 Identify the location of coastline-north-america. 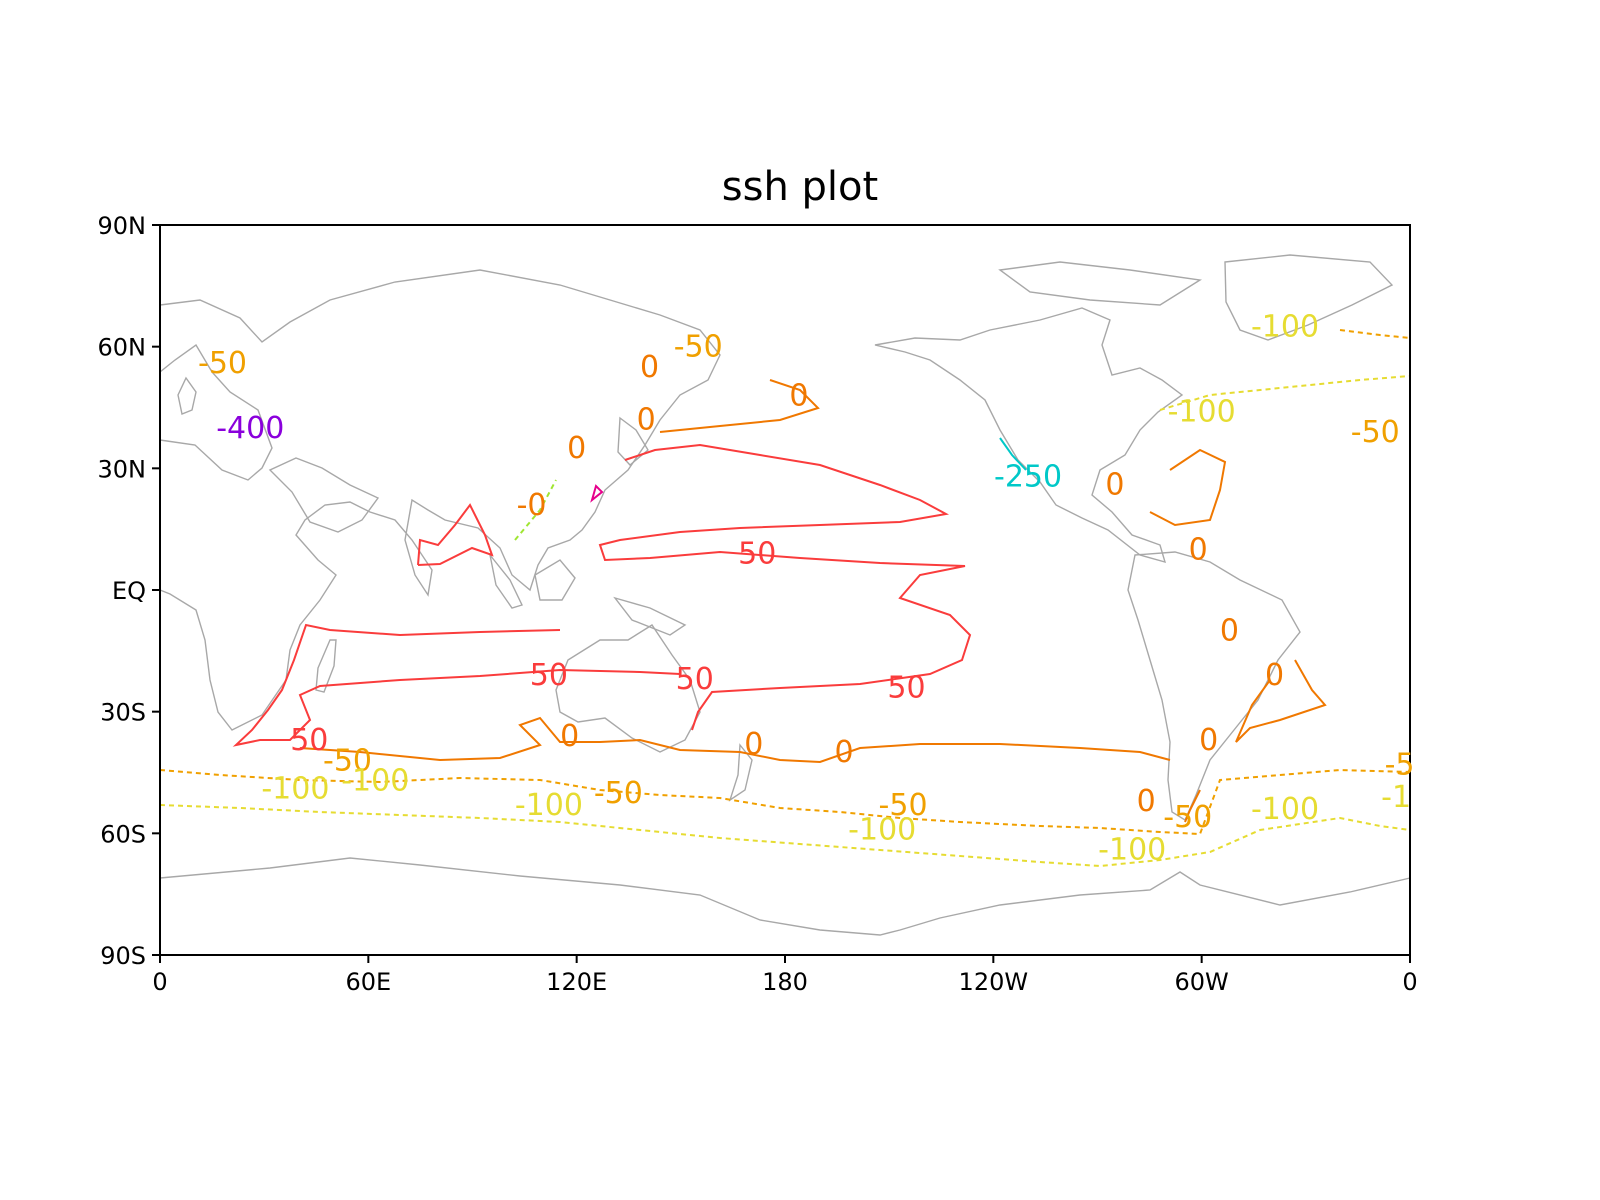
(1029, 435).